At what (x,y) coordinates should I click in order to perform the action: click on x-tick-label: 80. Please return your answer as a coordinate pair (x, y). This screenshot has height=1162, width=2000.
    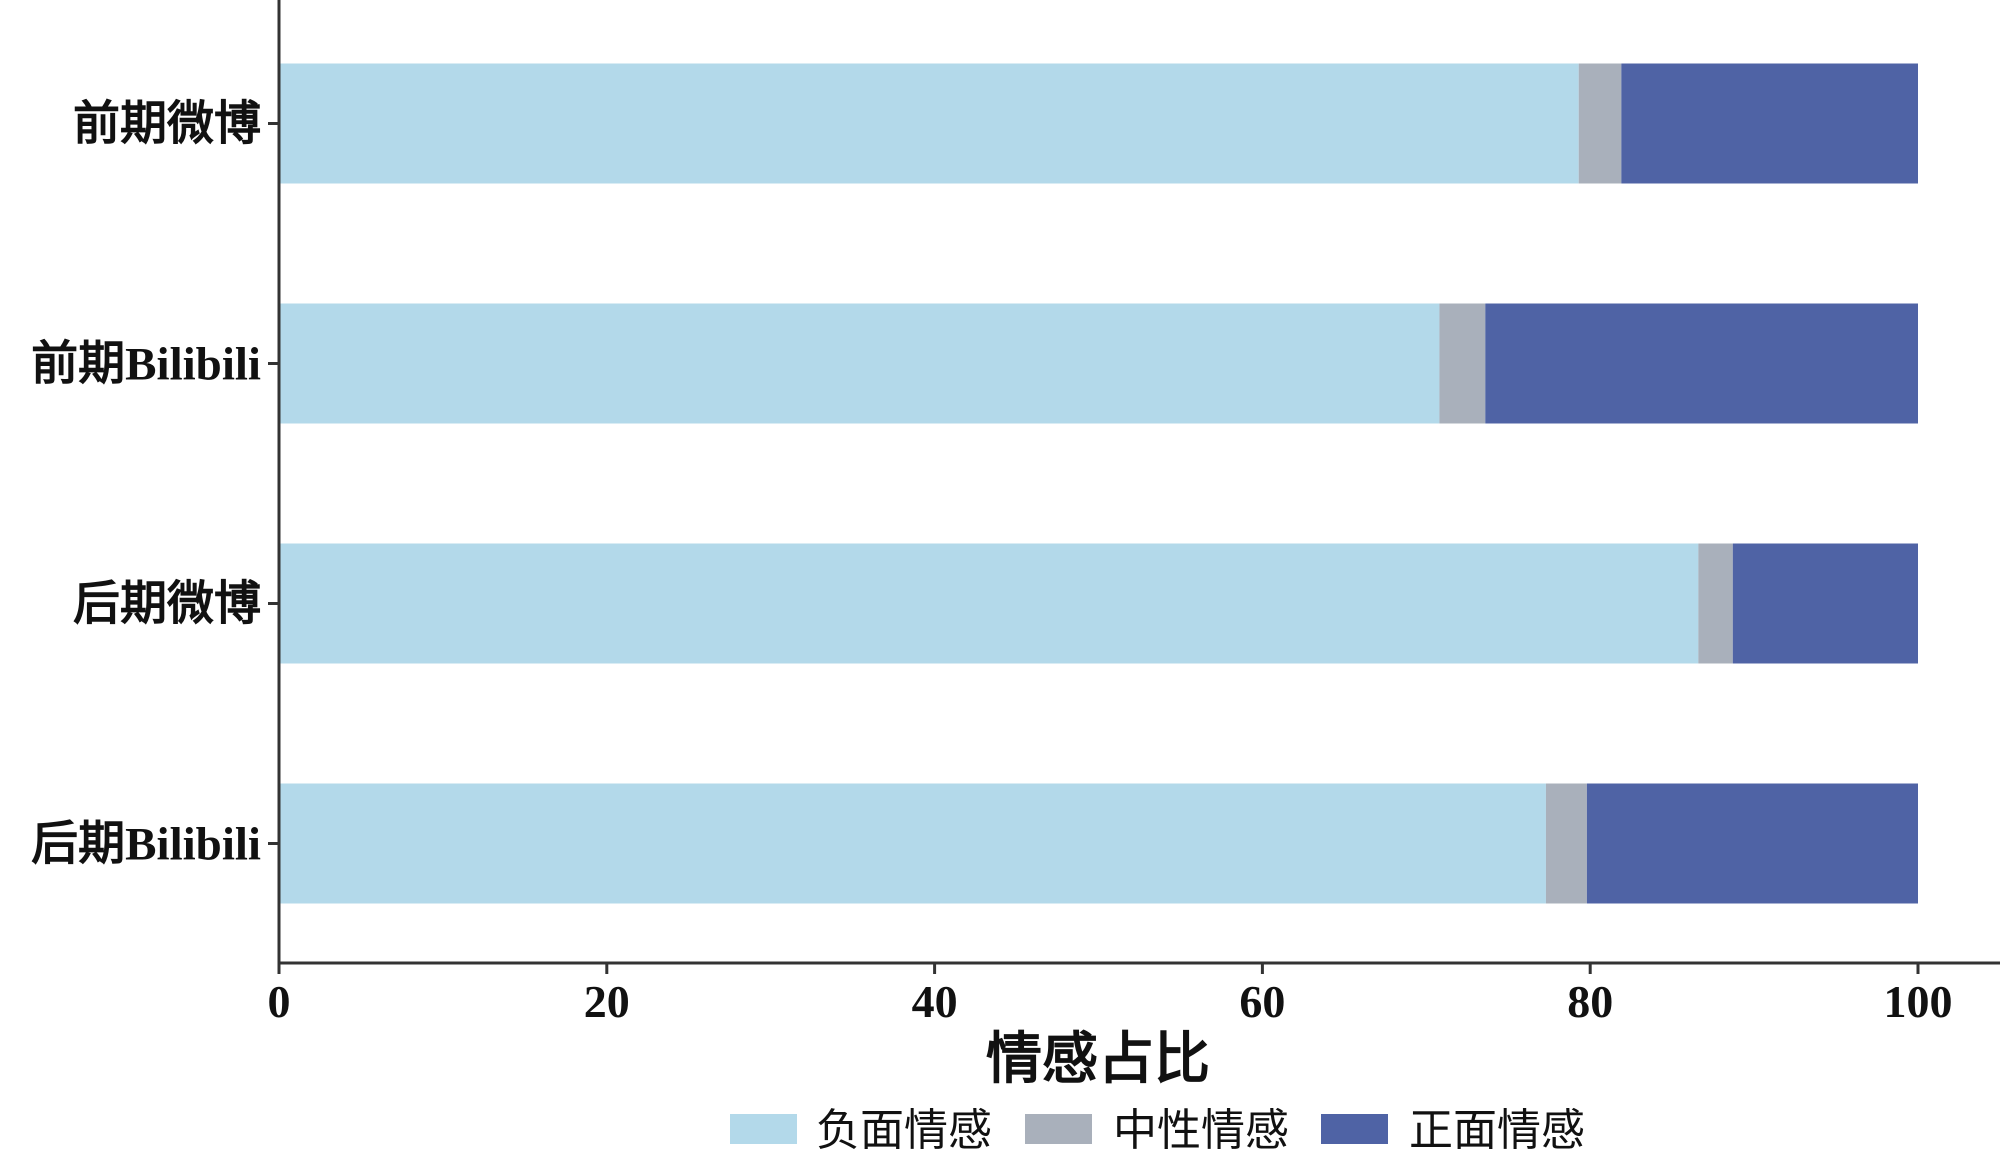
    Looking at the image, I should click on (1590, 1001).